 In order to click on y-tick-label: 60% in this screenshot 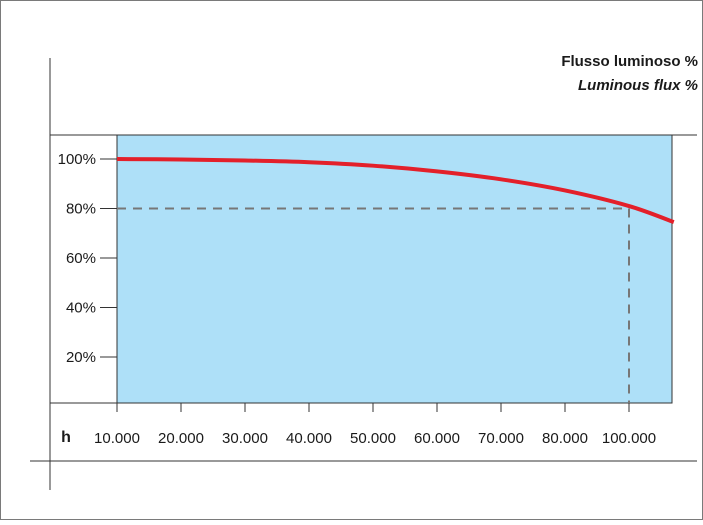, I will do `click(81, 258)`.